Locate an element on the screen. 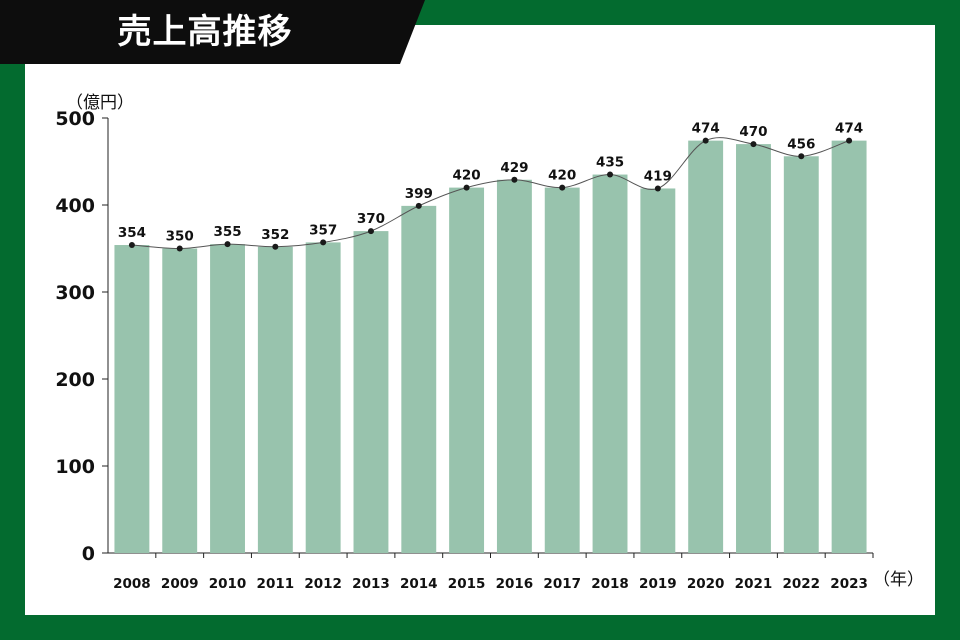 The width and height of the screenshot is (960, 640). data-value-label: 456 is located at coordinates (801, 144).